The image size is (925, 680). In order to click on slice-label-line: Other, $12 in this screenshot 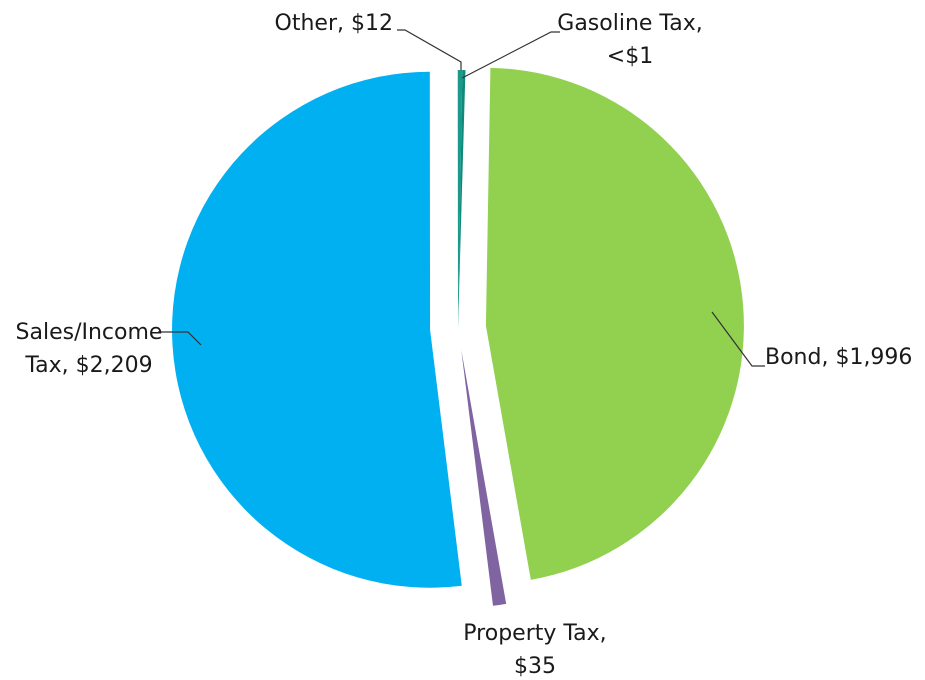, I will do `click(334, 23)`.